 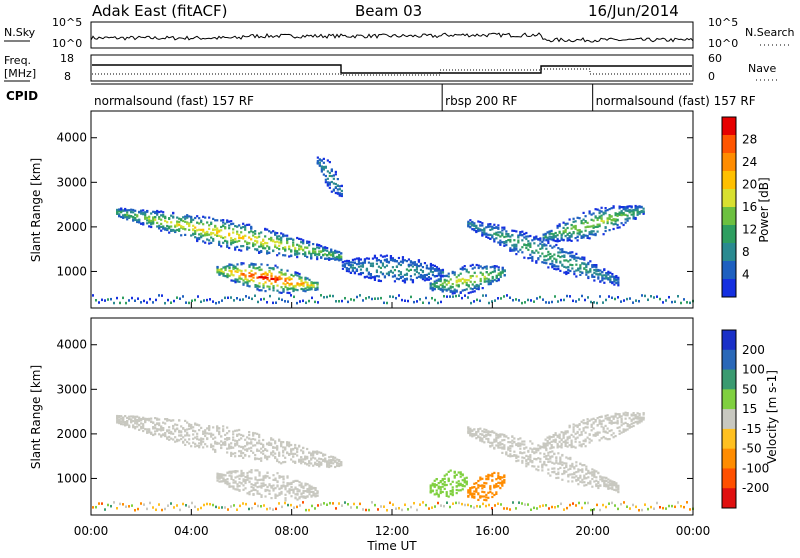 I want to click on colorbar-swatch, so click(x=729, y=478).